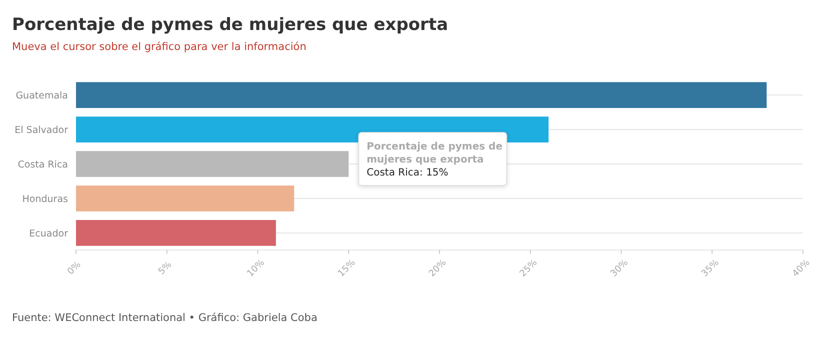  Describe the element at coordinates (165, 318) in the screenshot. I see `source-note: Fuente: WEConnect International • Gráfico: Gabriela Coba` at that location.